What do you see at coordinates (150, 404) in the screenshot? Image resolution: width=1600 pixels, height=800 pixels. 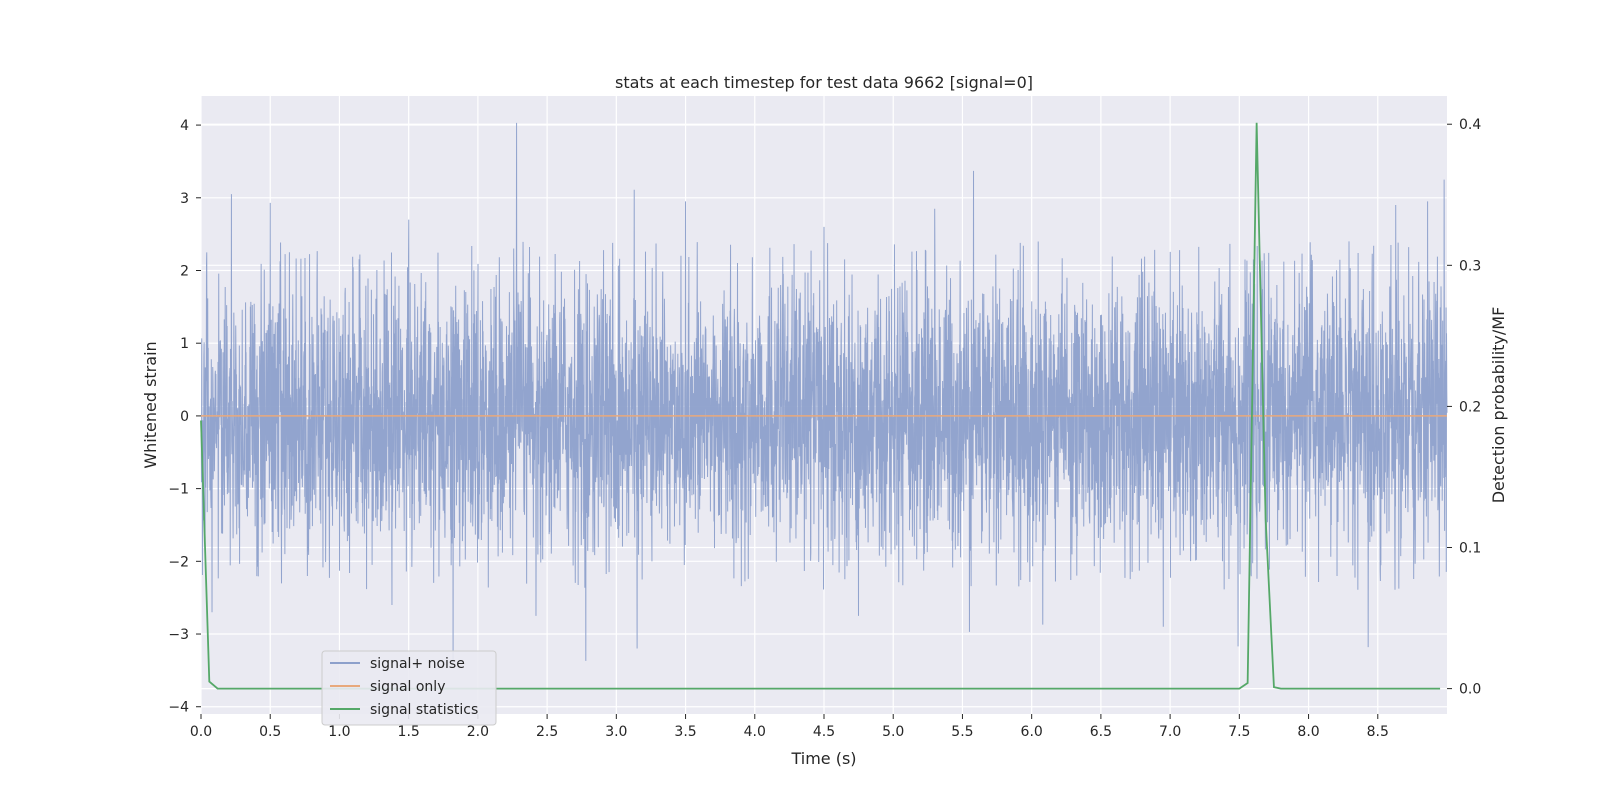 I see `y-axis-label: Whitened strain` at bounding box center [150, 404].